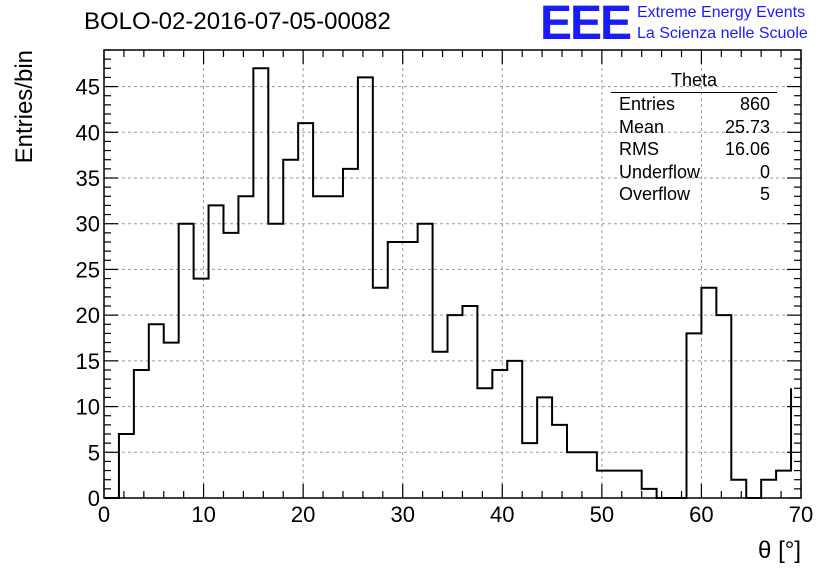 The height and width of the screenshot is (572, 836). I want to click on y-tick-label: 40, so click(88, 132).